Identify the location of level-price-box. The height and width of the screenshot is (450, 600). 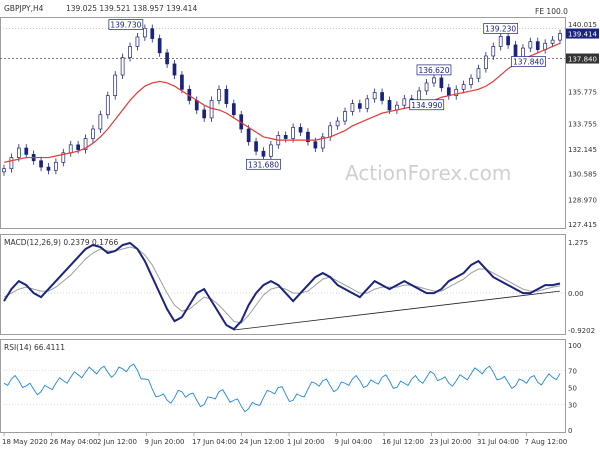
(582, 58).